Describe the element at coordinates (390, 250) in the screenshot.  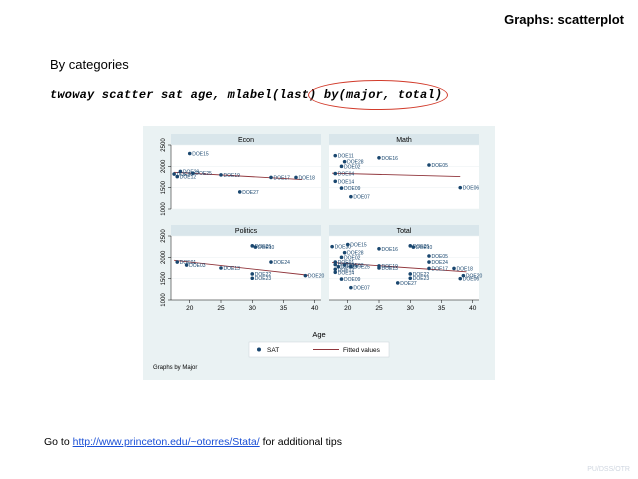
I see `point-label: DOE16` at that location.